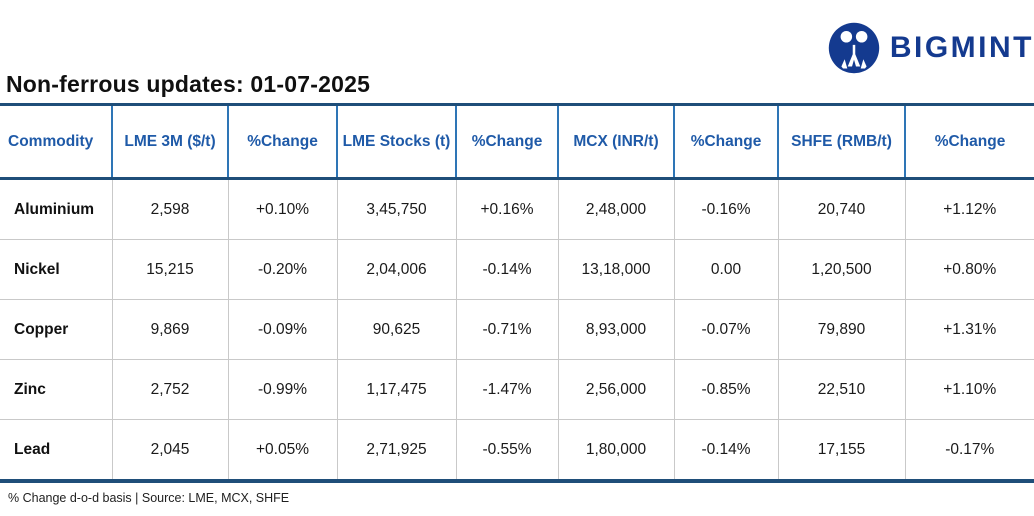 The image size is (1034, 516). What do you see at coordinates (283, 389) in the screenshot?
I see `change-cell: -0.99%` at bounding box center [283, 389].